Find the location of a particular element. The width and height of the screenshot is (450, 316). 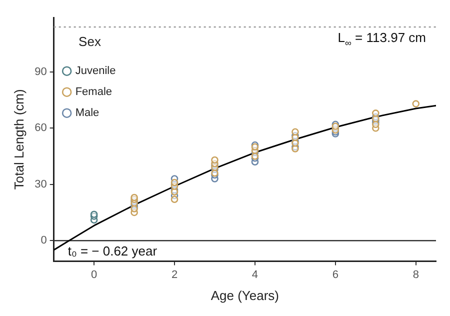

legend-label: Female is located at coordinates (93, 92).